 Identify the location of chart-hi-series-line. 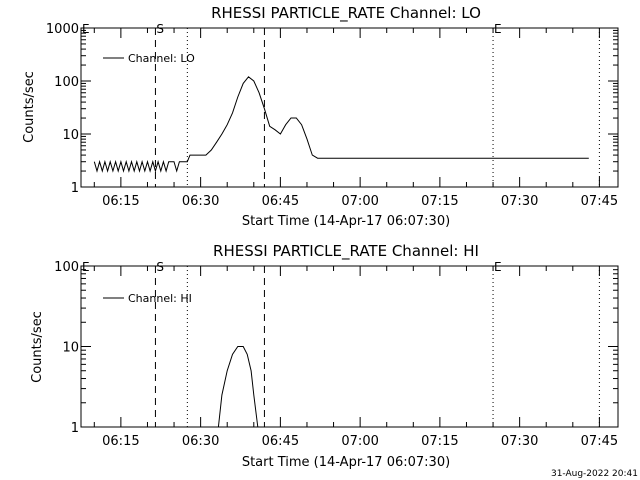
(238, 387).